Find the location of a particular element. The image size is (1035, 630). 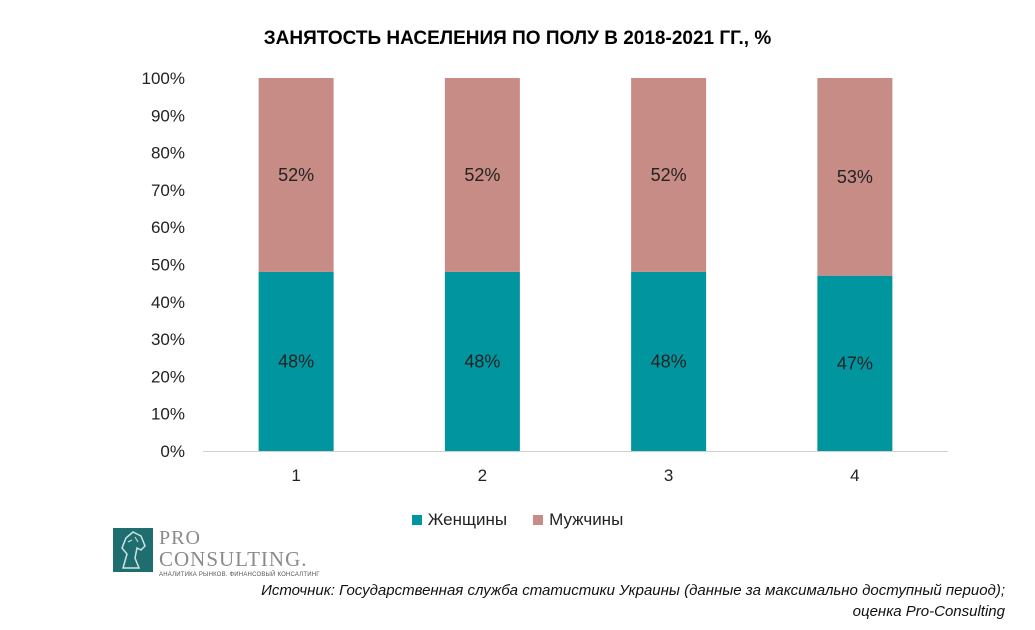

x-tick-label: 1 is located at coordinates (295, 475).